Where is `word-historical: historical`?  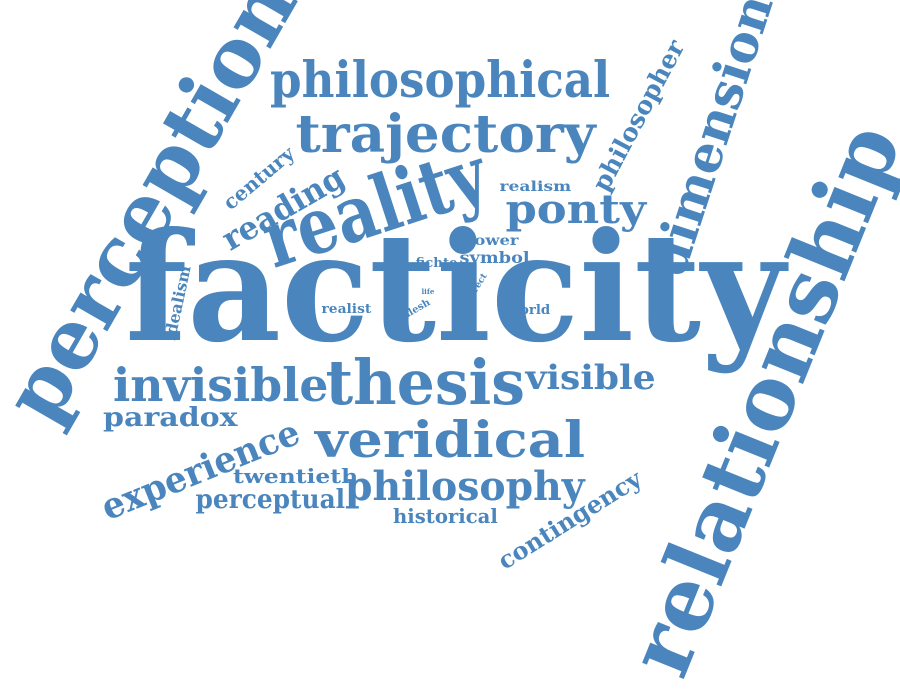
word-historical: historical is located at coordinates (445, 516).